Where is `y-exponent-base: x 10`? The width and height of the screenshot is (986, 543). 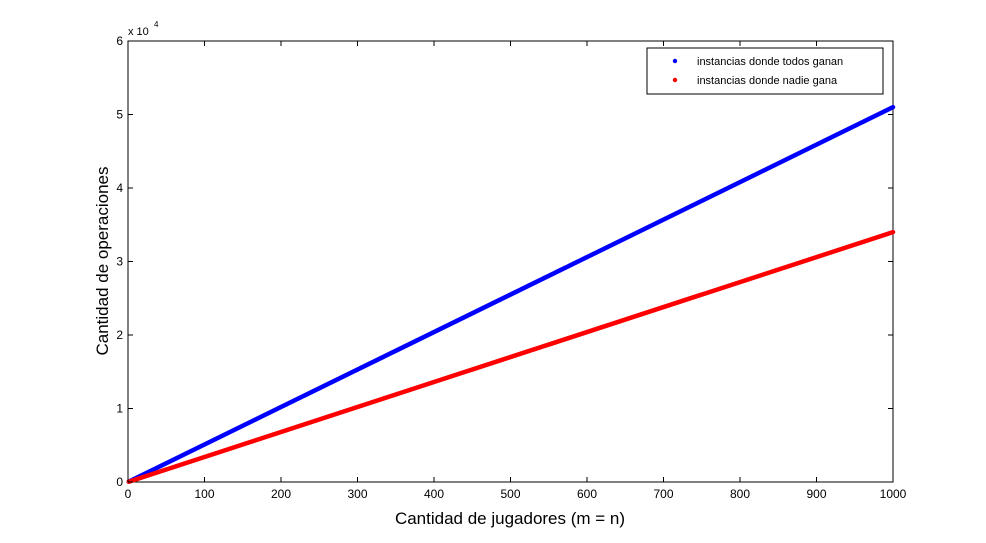 y-exponent-base: x 10 is located at coordinates (138, 32).